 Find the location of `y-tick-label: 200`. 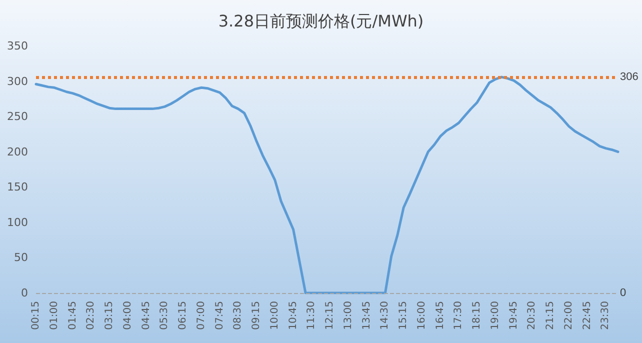

y-tick-label: 200 is located at coordinates (17, 151).